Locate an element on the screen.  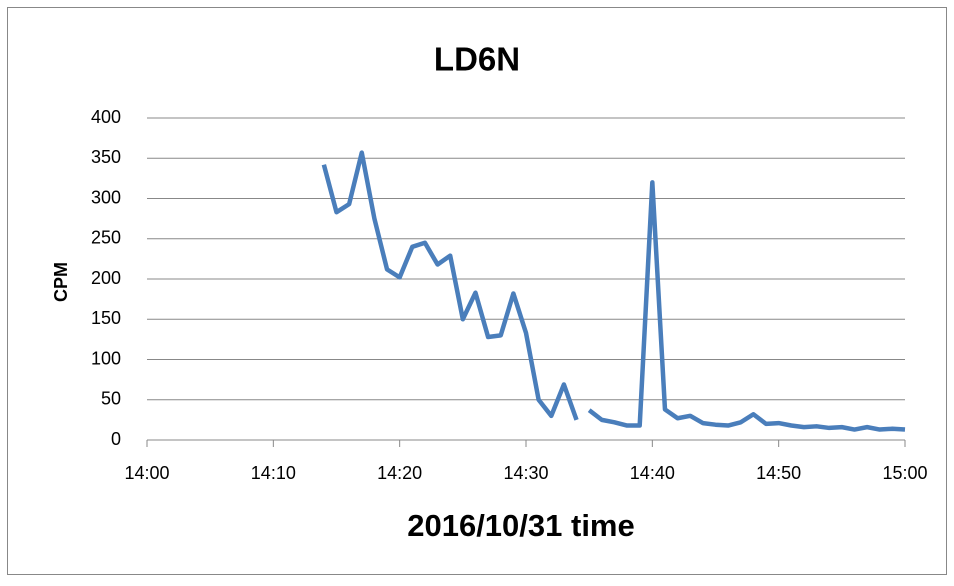
y-tick-label: 250 is located at coordinates (106, 238).